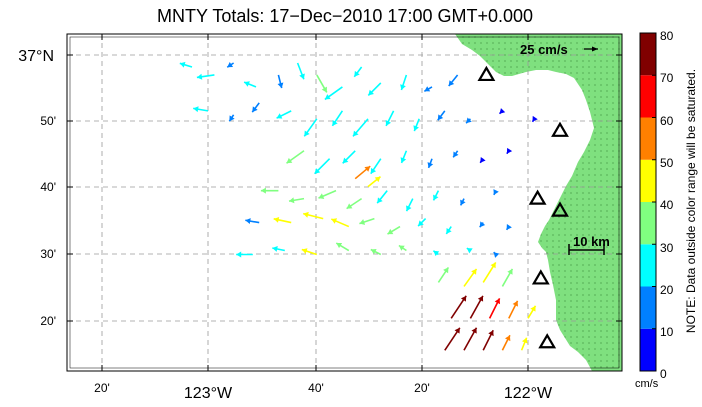  What do you see at coordinates (48, 254) in the screenshot?
I see `y-tick-label: 30'` at bounding box center [48, 254].